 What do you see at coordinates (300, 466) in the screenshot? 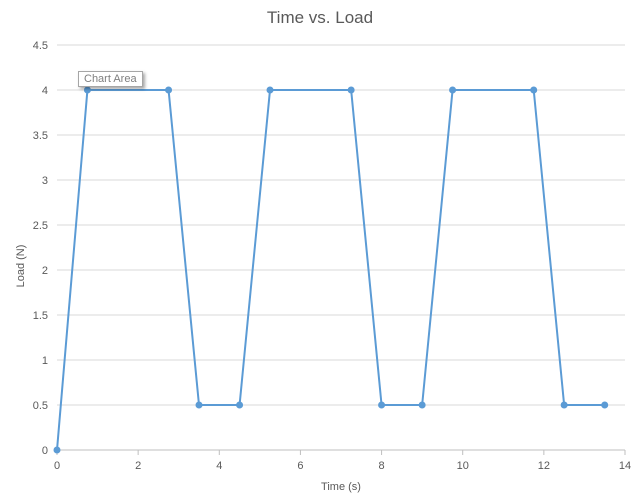
I see `x-tick-label: 6` at bounding box center [300, 466].